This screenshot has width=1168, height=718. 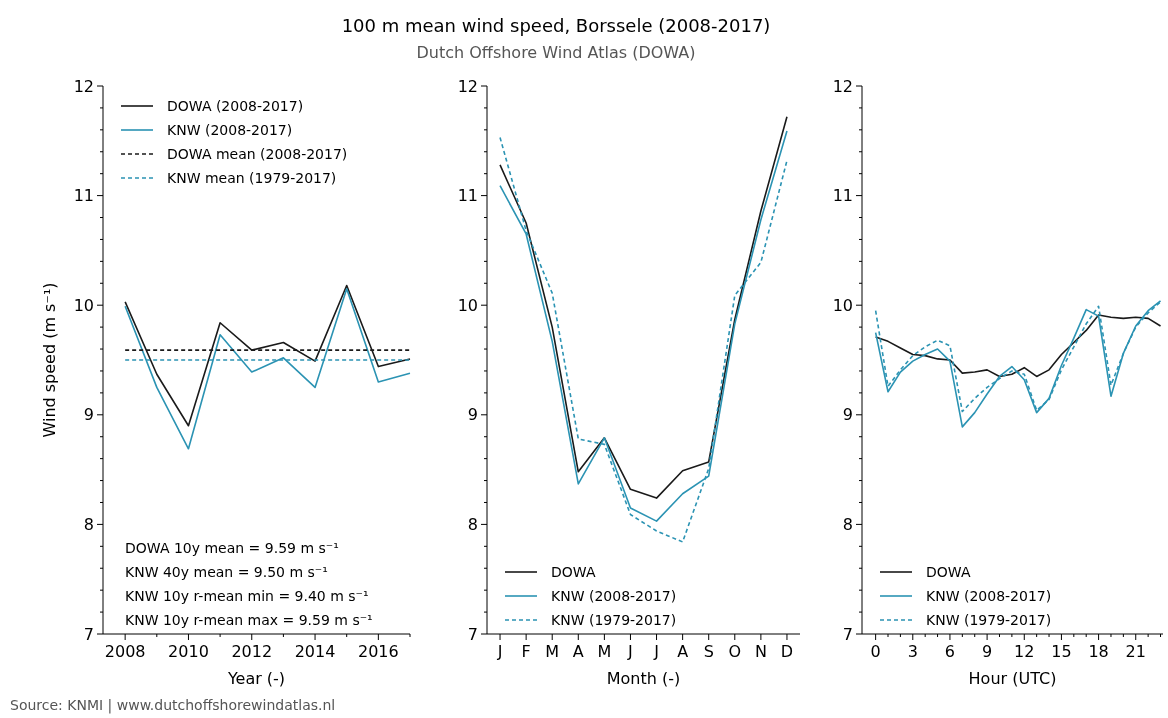 I want to click on x-axis-title: Year (-), so click(x=256, y=678).